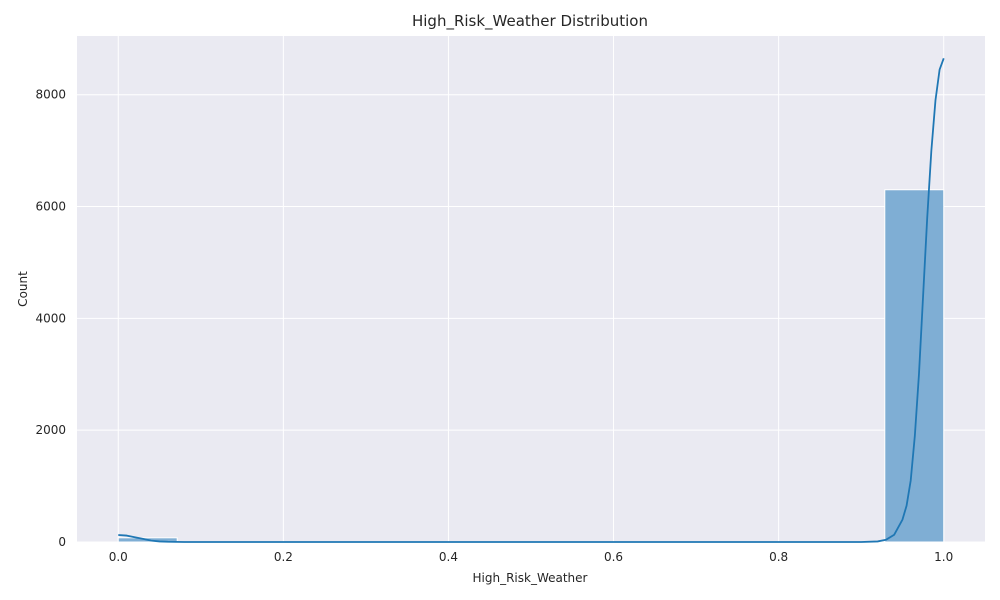  What do you see at coordinates (914, 366) in the screenshot?
I see `histogram-bar` at bounding box center [914, 366].